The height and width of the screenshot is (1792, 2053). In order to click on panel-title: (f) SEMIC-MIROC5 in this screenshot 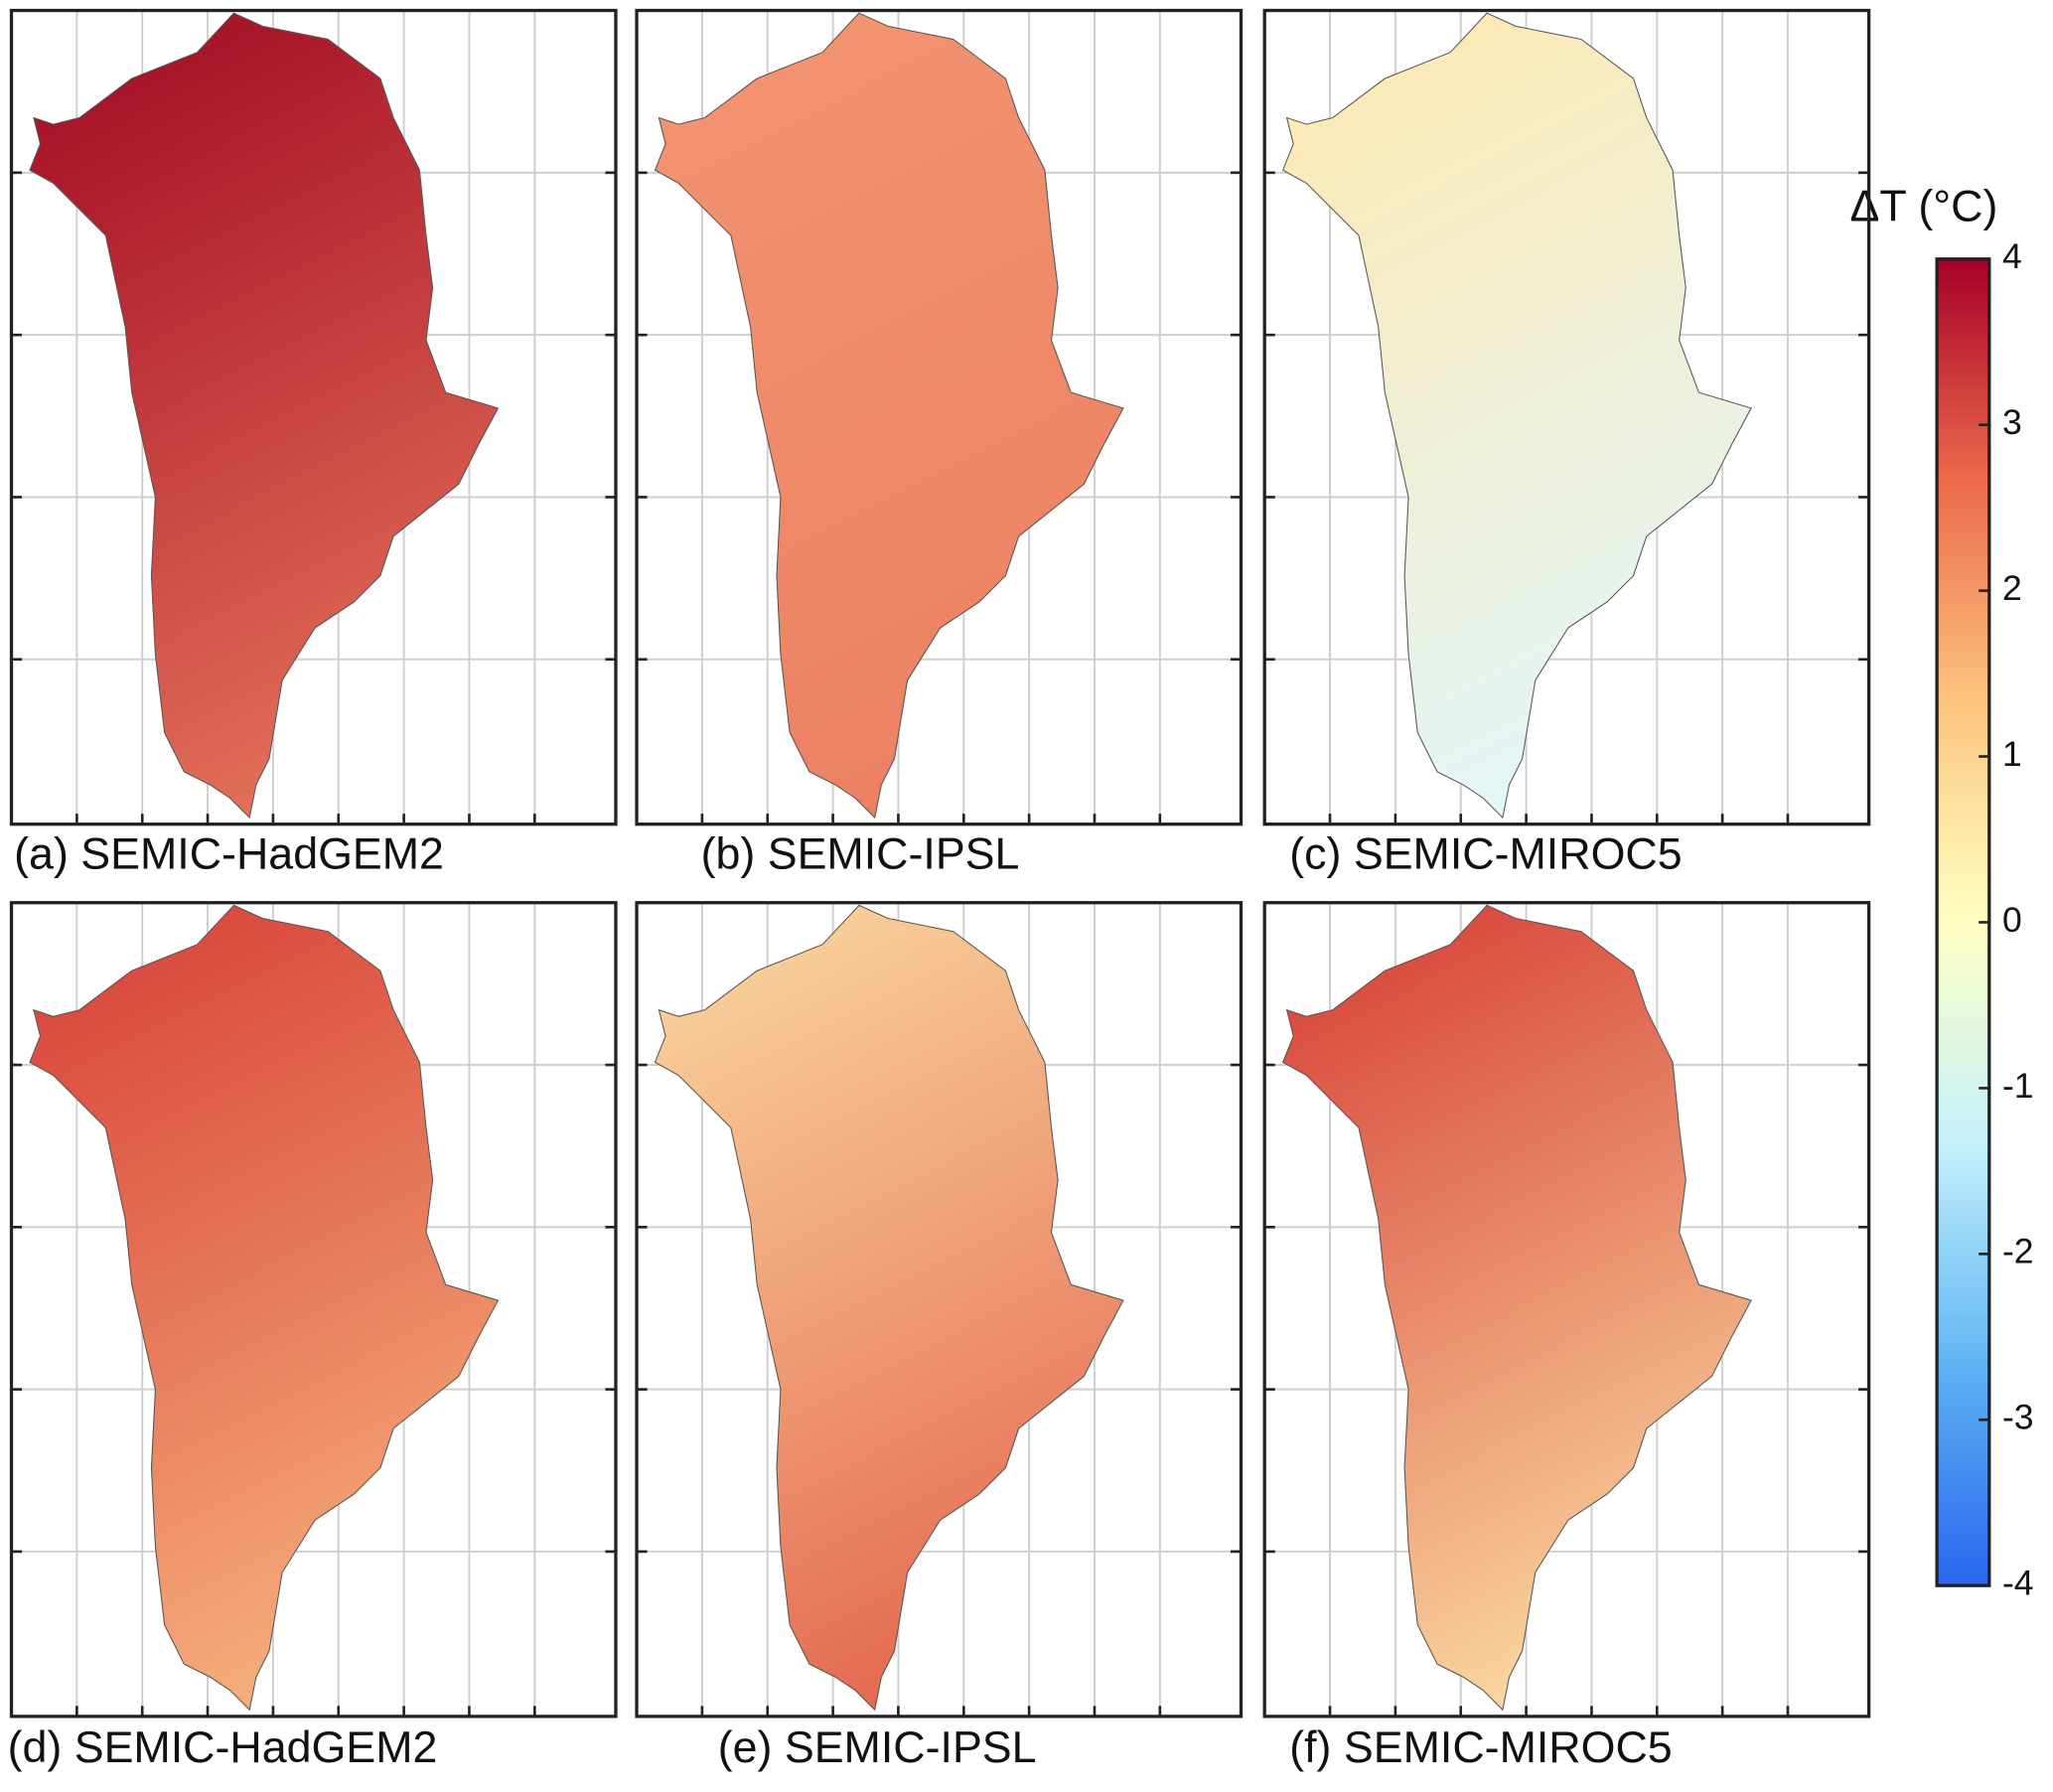, I will do `click(1480, 1747)`.